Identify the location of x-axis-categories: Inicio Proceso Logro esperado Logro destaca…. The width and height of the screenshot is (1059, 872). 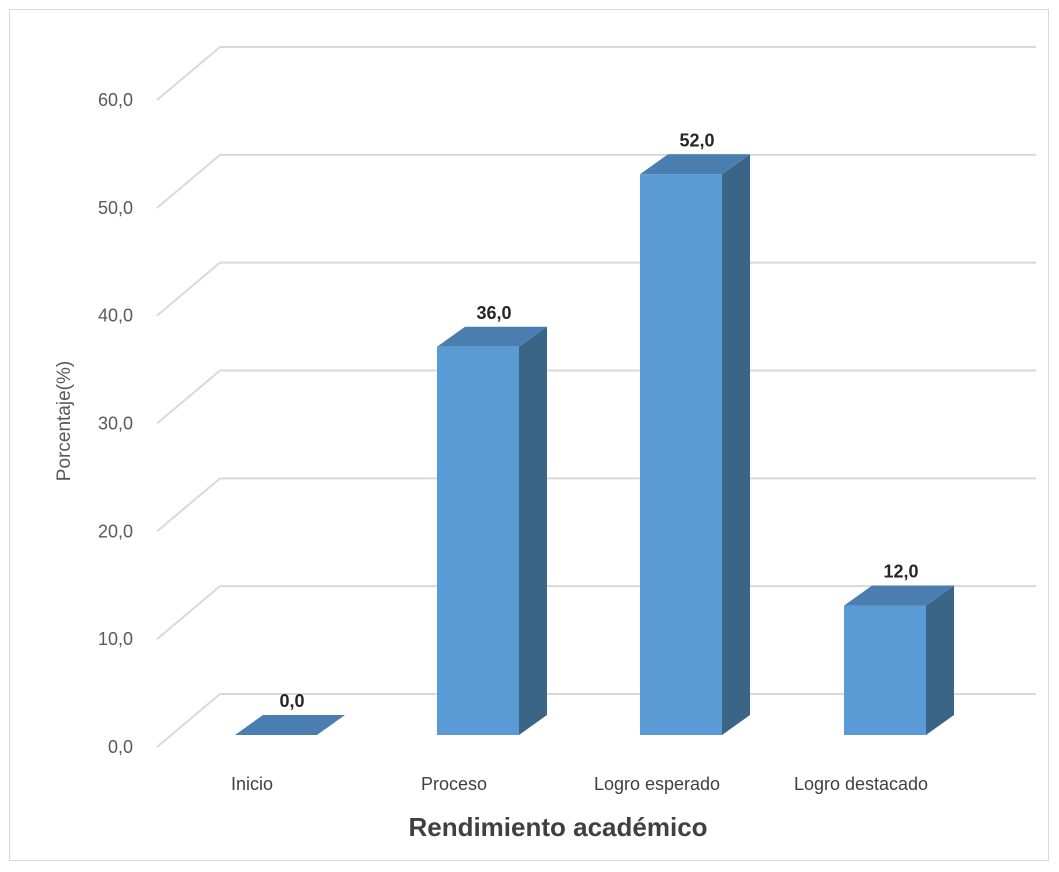
(579, 784).